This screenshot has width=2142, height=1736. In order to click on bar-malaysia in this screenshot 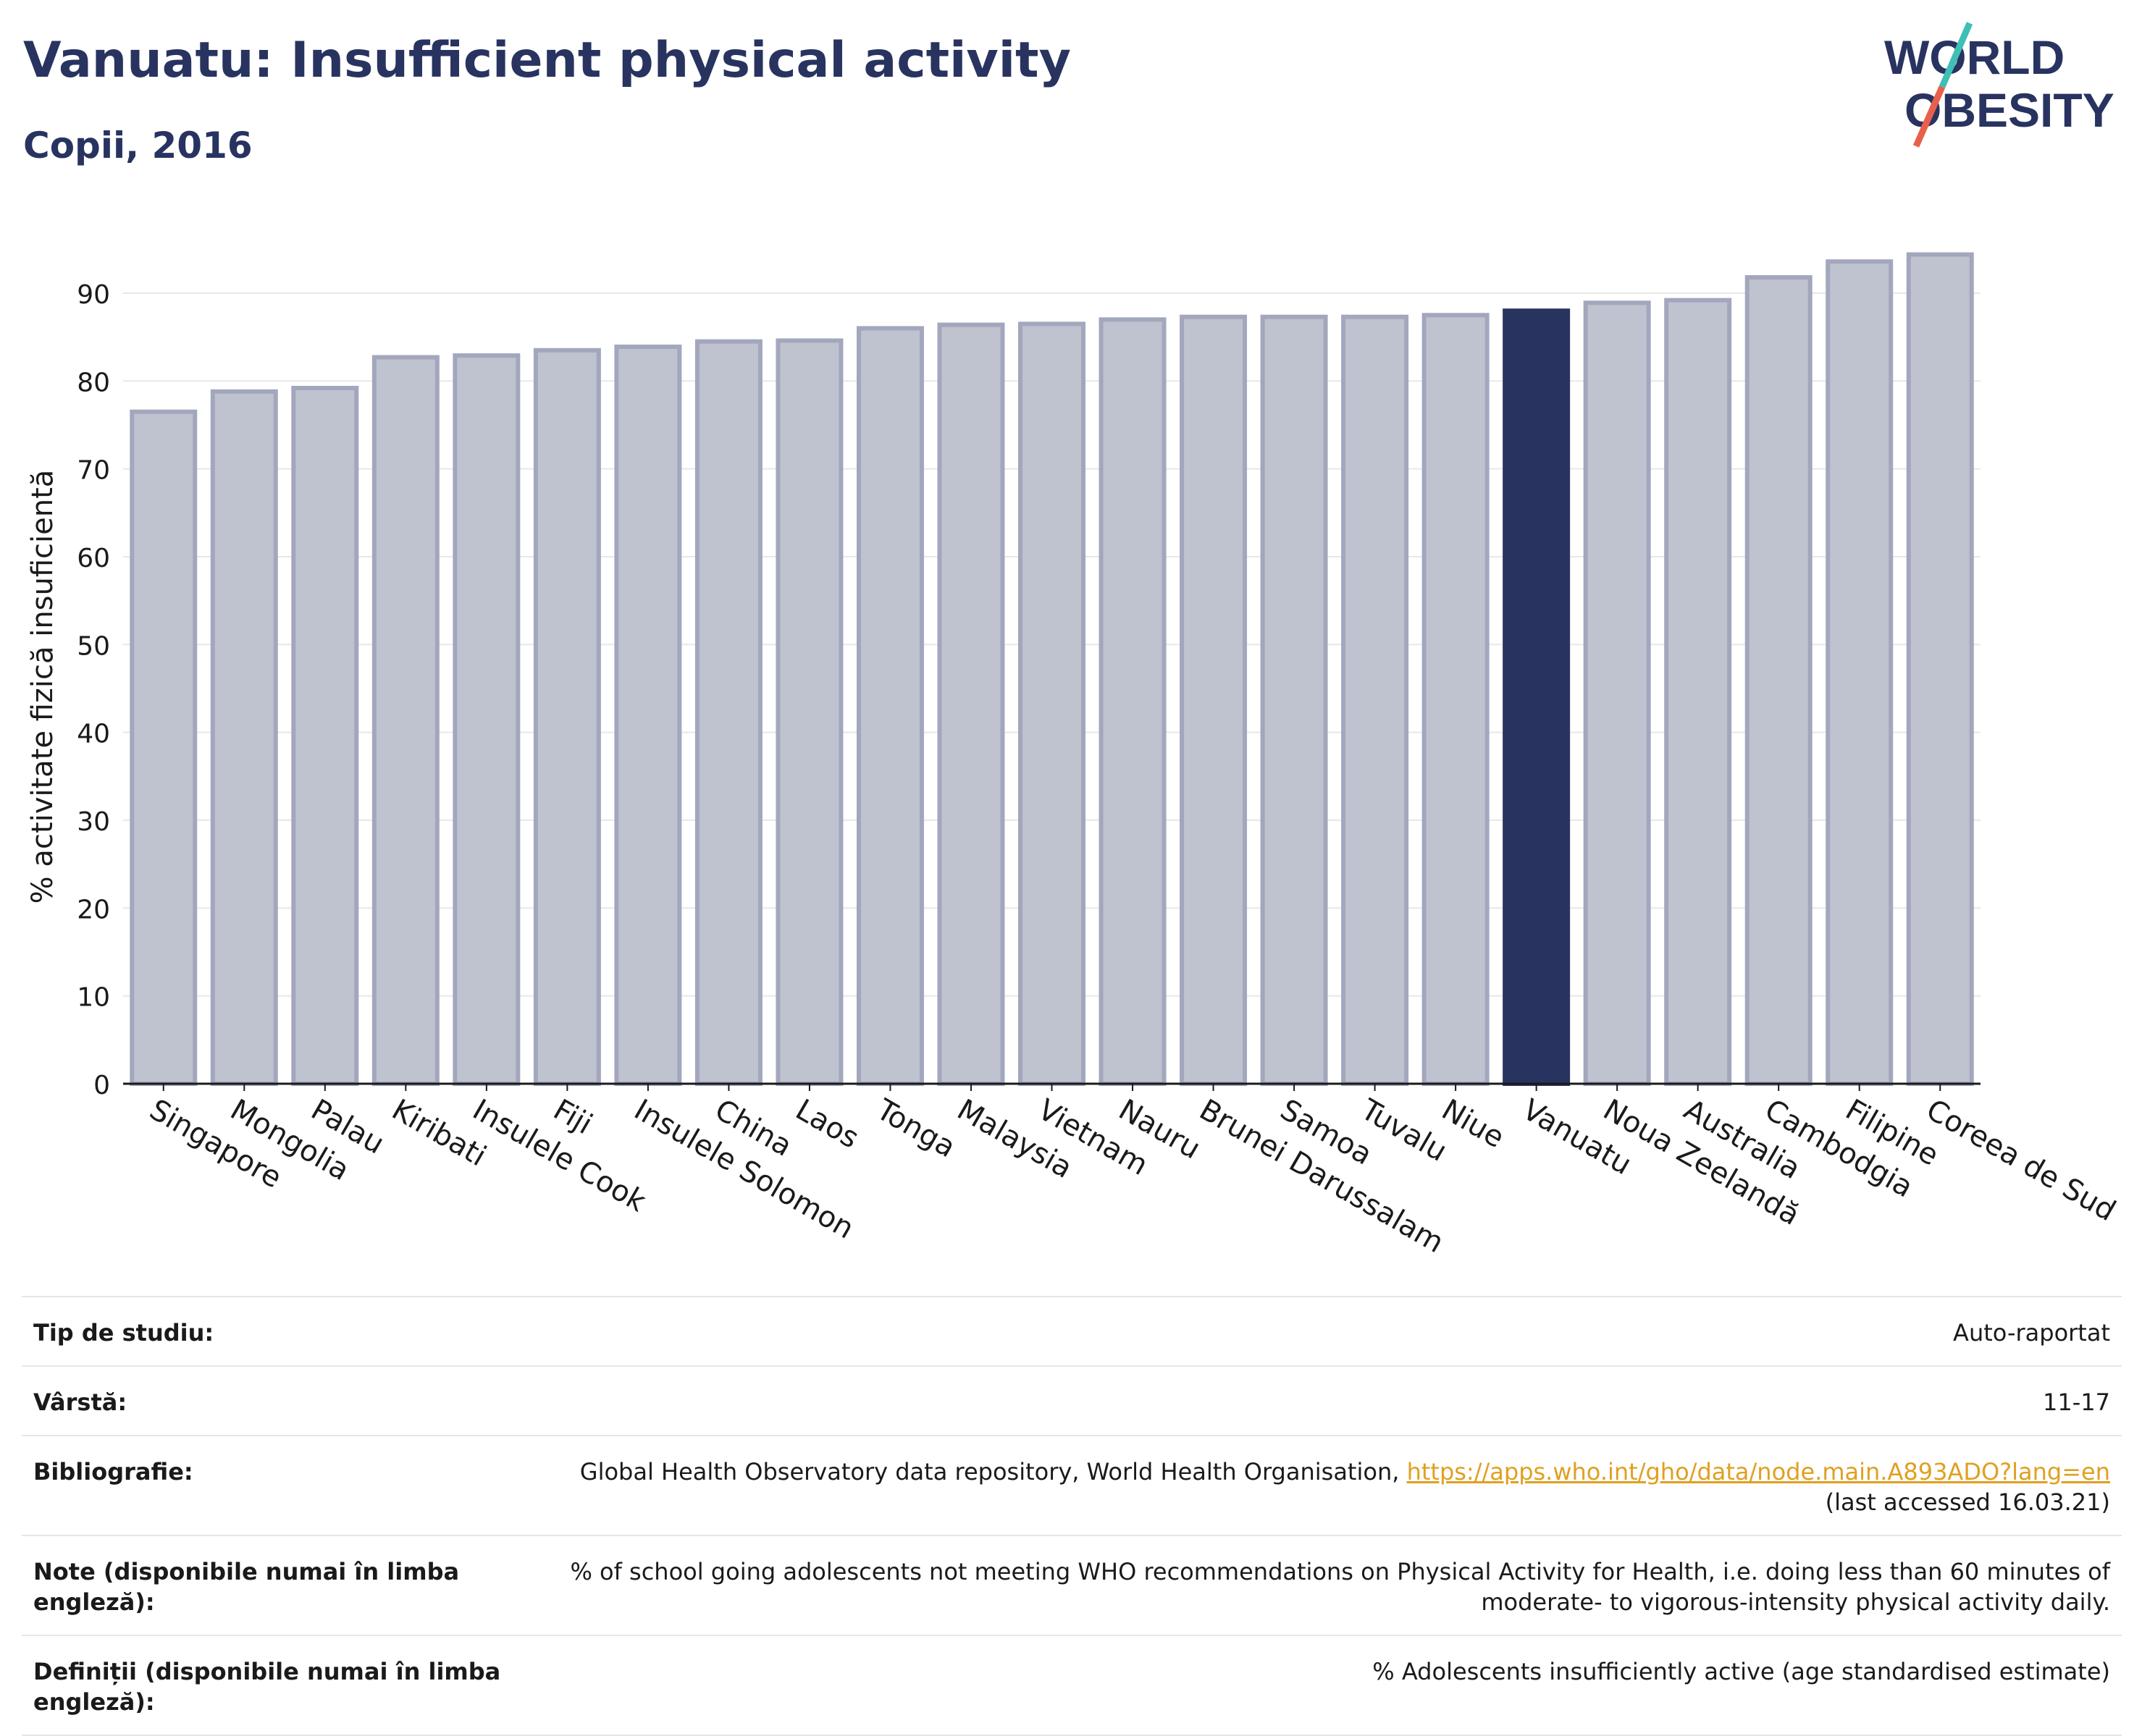, I will do `click(971, 704)`.